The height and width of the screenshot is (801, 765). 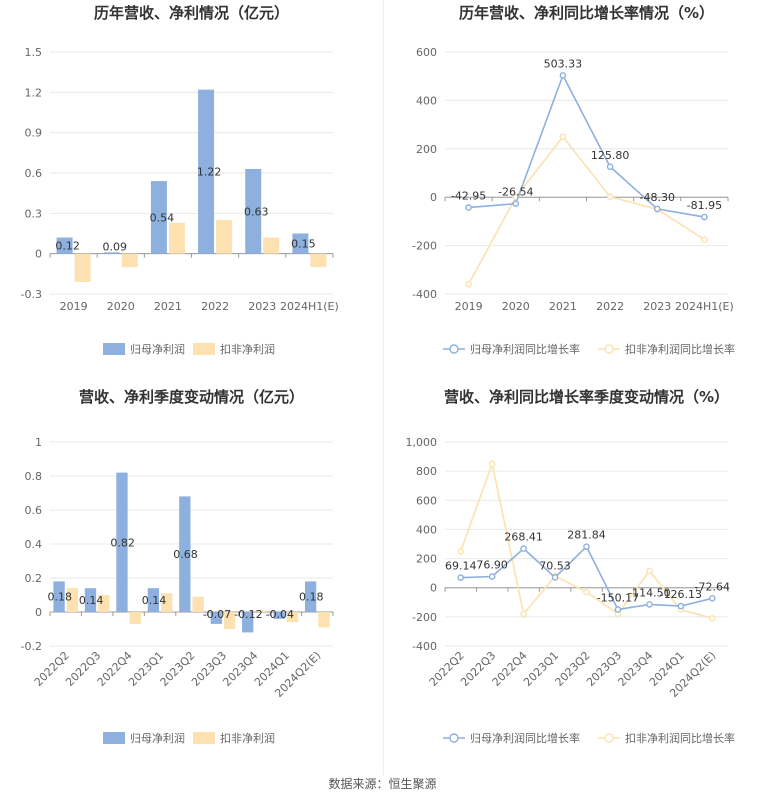 What do you see at coordinates (525, 738) in the screenshot?
I see `legend-label: 归母净利润同比增长率` at bounding box center [525, 738].